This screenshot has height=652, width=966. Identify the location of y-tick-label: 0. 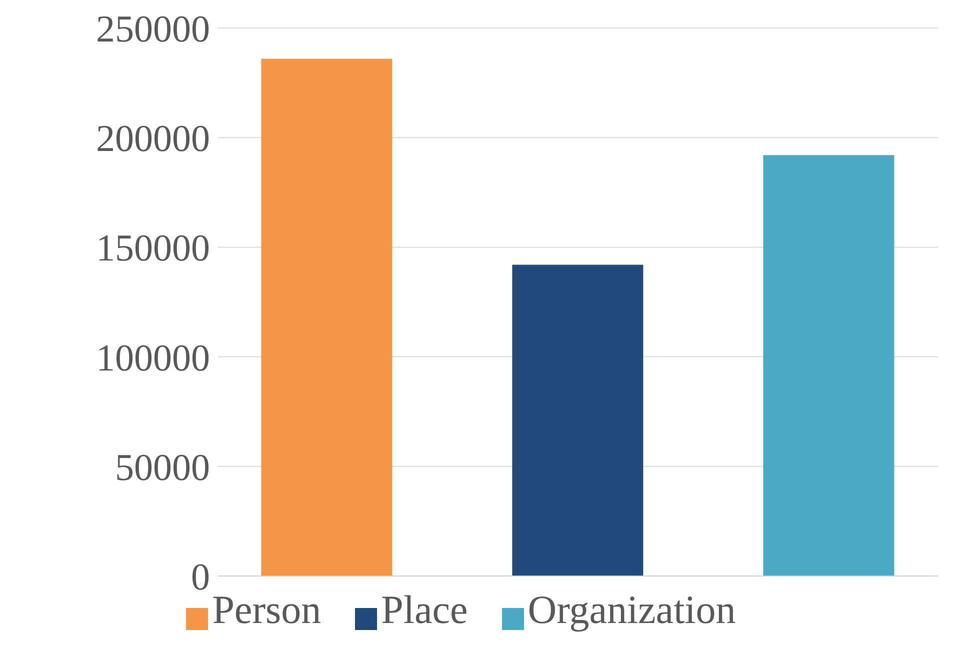
(200, 577).